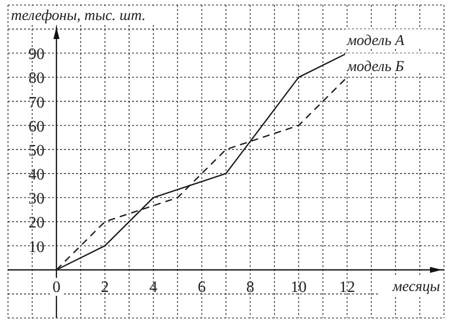  What do you see at coordinates (56, 287) in the screenshot?
I see `x-tick-label: 0` at bounding box center [56, 287].